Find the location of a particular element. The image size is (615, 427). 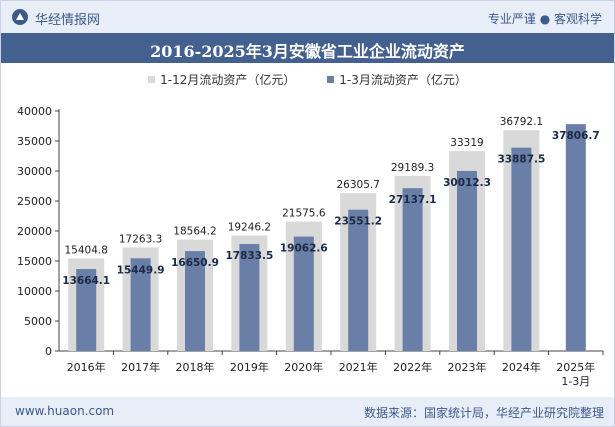

x-tick-label: 2025年 is located at coordinates (575, 367).